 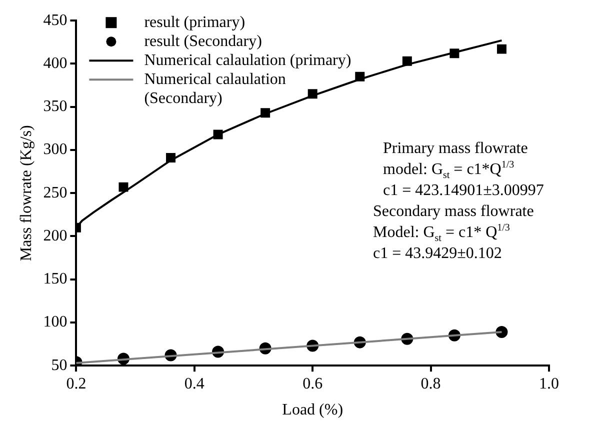 I want to click on x-tick-label: 0.4, so click(x=194, y=383).